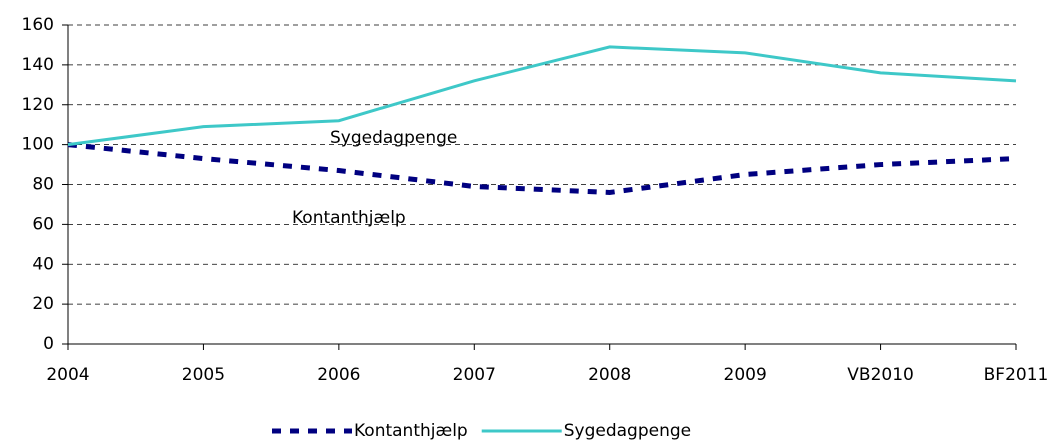  Describe the element at coordinates (38, 25) in the screenshot. I see `y-tick-label: 160` at that location.